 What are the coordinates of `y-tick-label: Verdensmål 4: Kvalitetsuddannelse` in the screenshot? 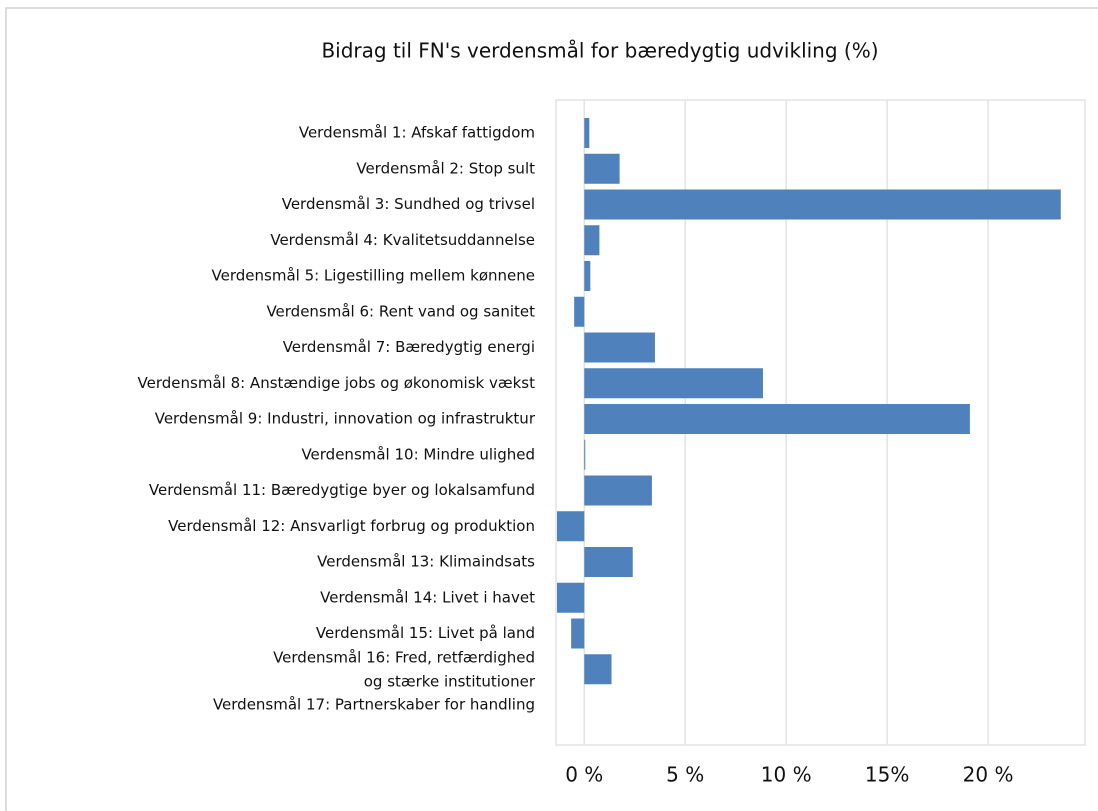 It's located at (402, 240).